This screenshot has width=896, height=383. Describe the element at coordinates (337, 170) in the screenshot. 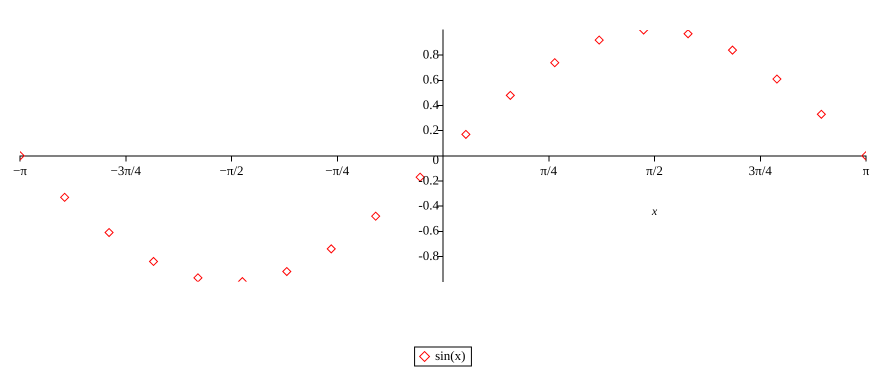

I see `x-tick-label: −π/4` at that location.